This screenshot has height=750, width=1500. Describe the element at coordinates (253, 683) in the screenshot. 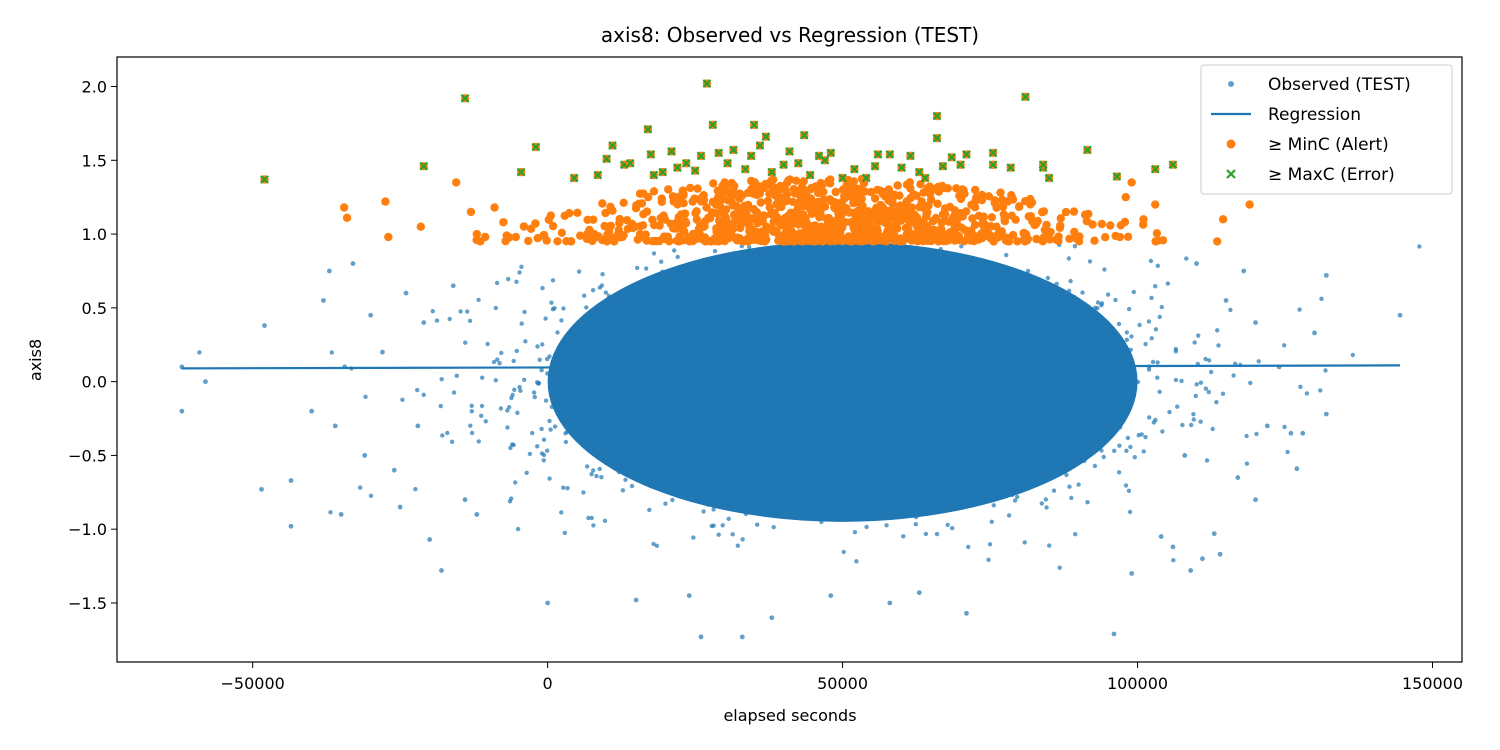

I see `x-tick-label: −50000` at that location.